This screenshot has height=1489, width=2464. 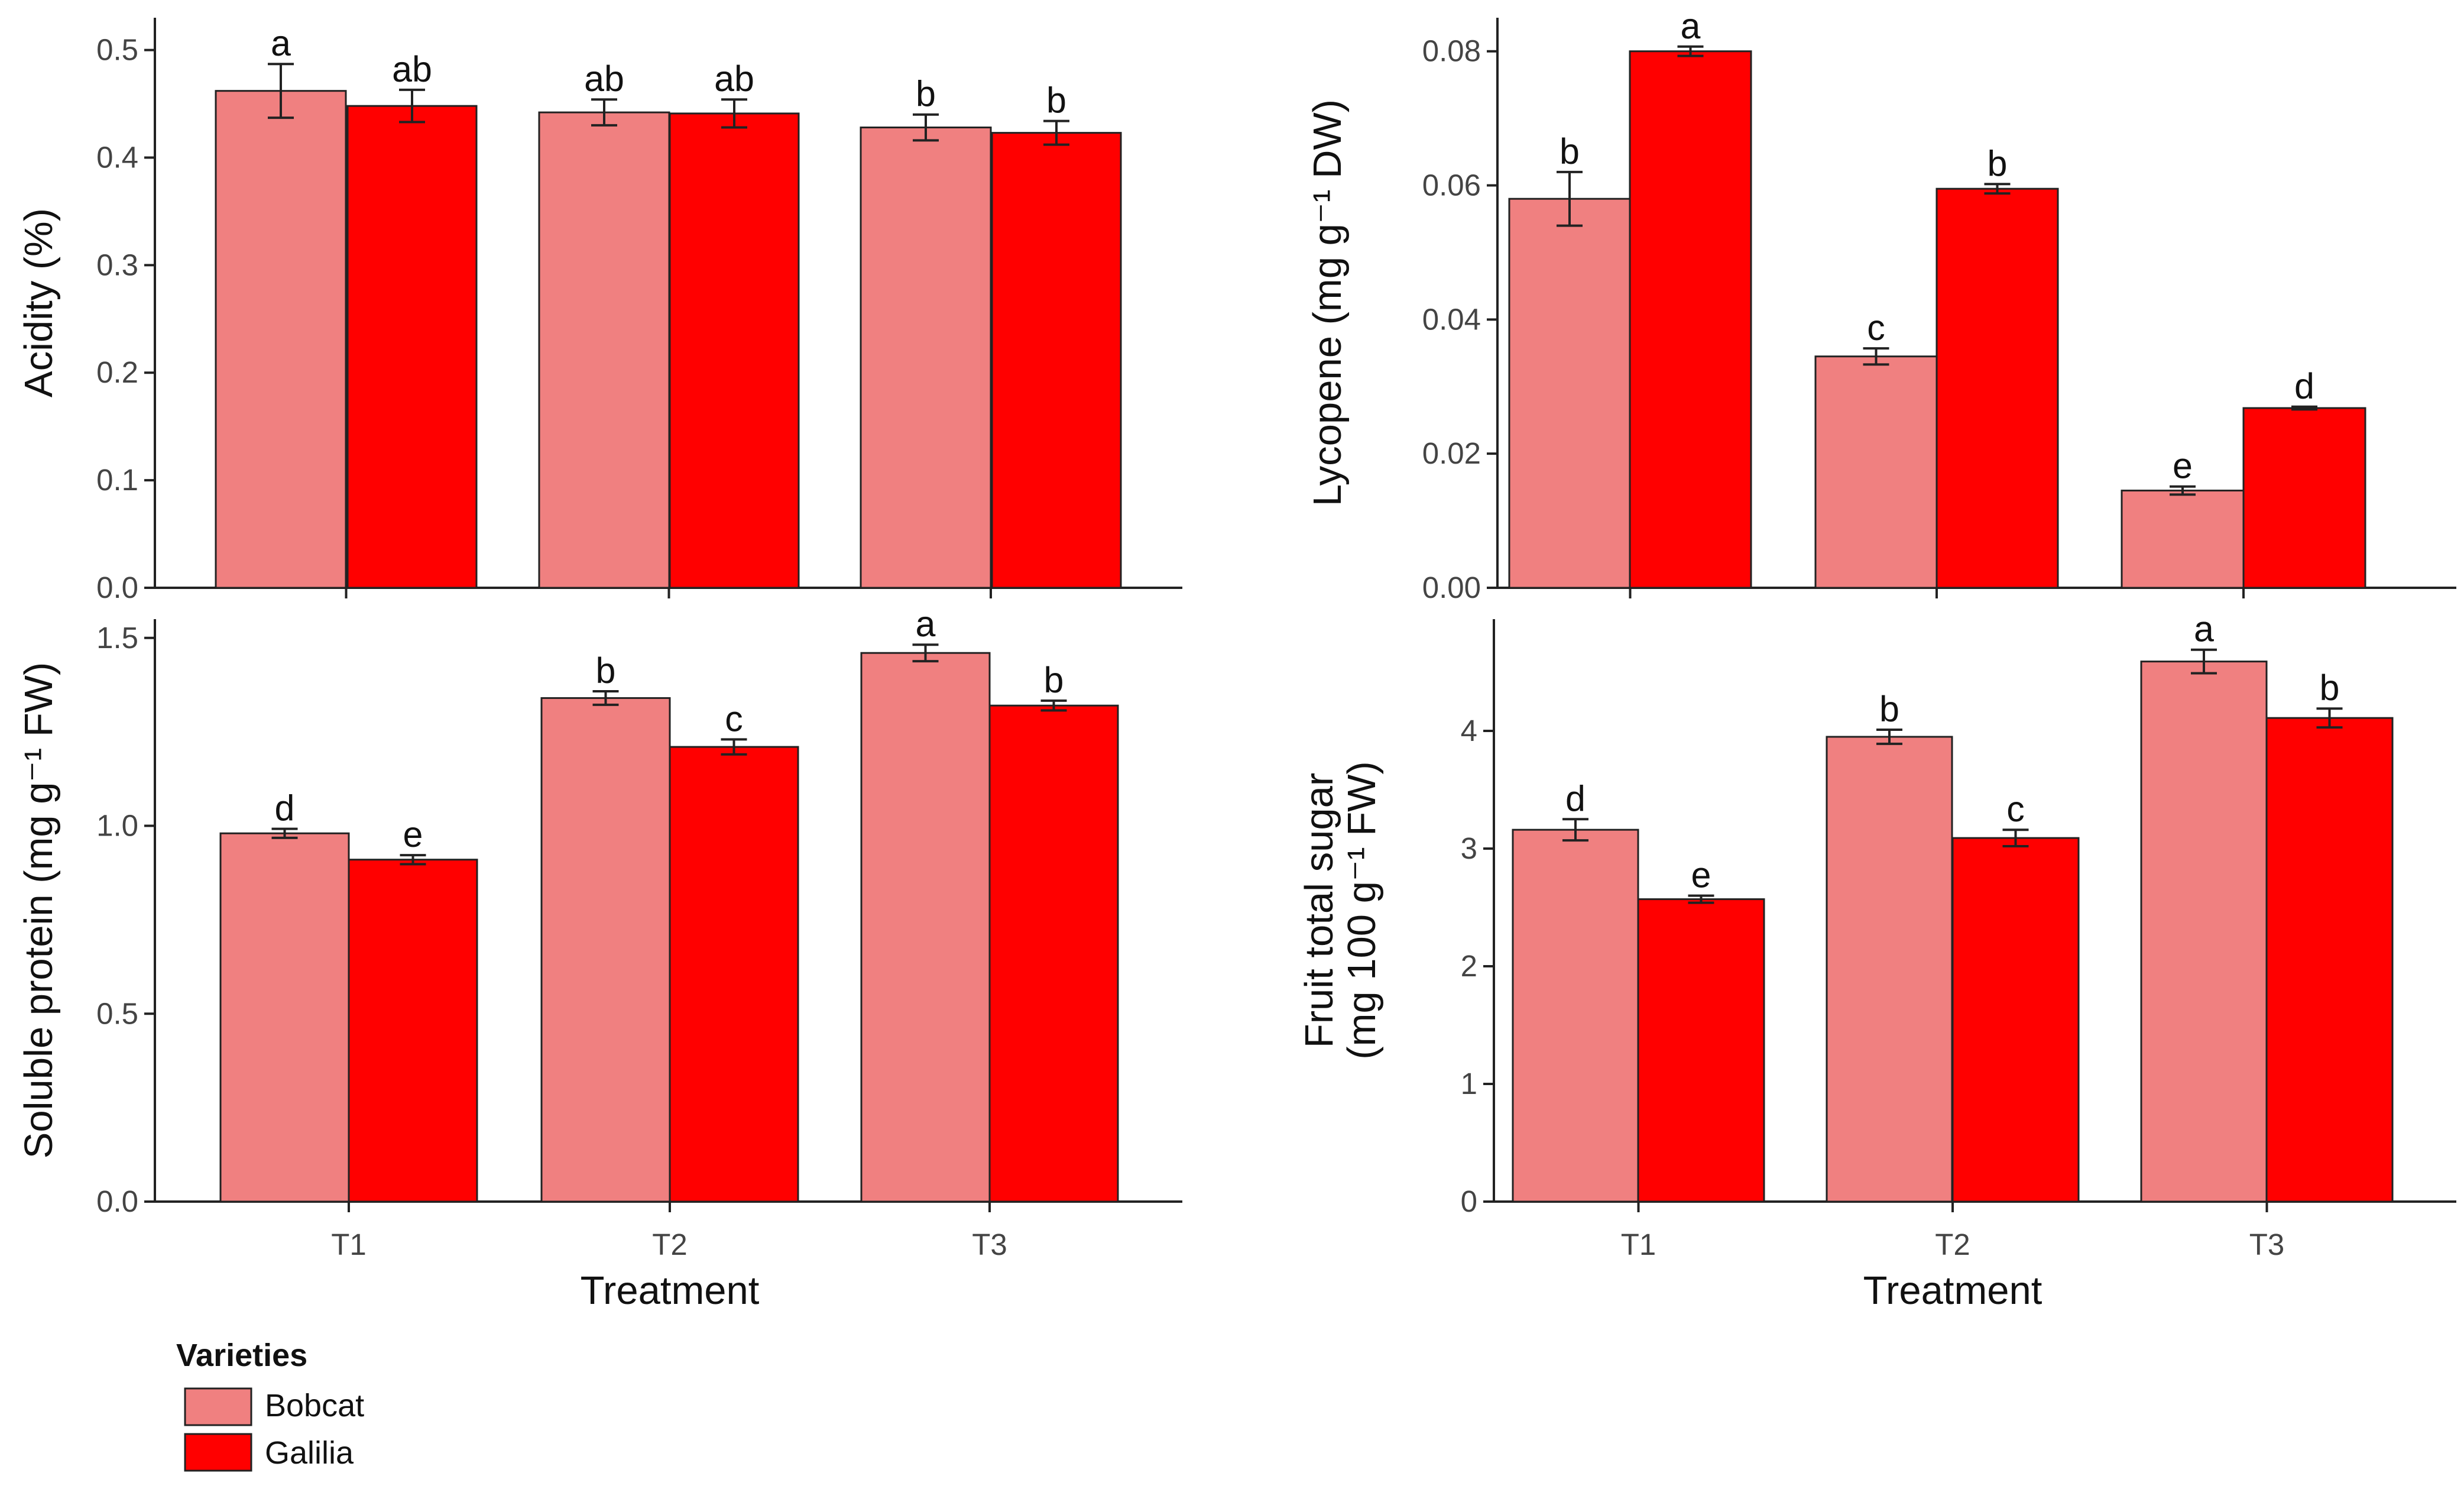 What do you see at coordinates (1362, 910) in the screenshot?
I see `y-axis-title: (mg 100 g⁻¹ FW)` at bounding box center [1362, 910].